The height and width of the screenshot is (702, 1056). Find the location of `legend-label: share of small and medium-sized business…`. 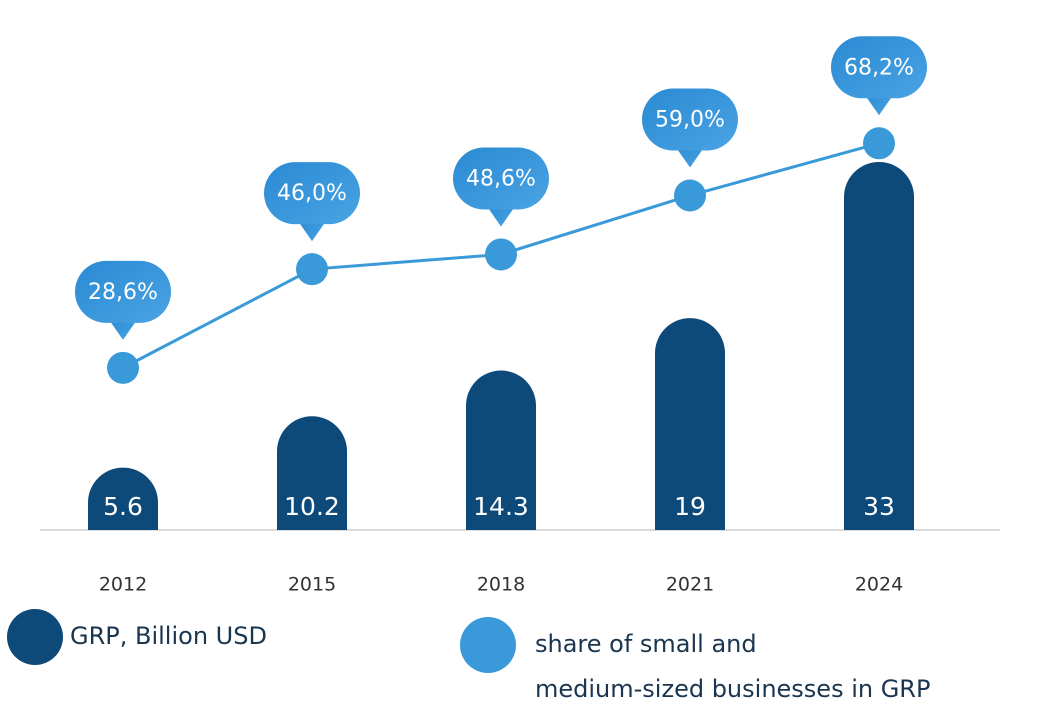

legend-label: share of small and medium-sized business… is located at coordinates (732, 666).